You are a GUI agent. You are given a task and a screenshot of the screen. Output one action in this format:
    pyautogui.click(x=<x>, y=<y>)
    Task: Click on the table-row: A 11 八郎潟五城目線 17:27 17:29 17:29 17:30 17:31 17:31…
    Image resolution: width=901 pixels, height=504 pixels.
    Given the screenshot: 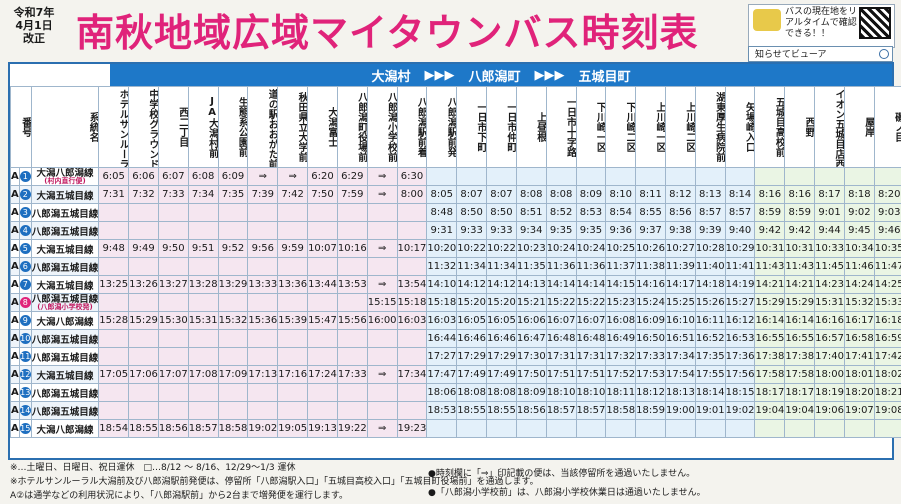 What is the action you would take?
    pyautogui.click(x=455, y=356)
    